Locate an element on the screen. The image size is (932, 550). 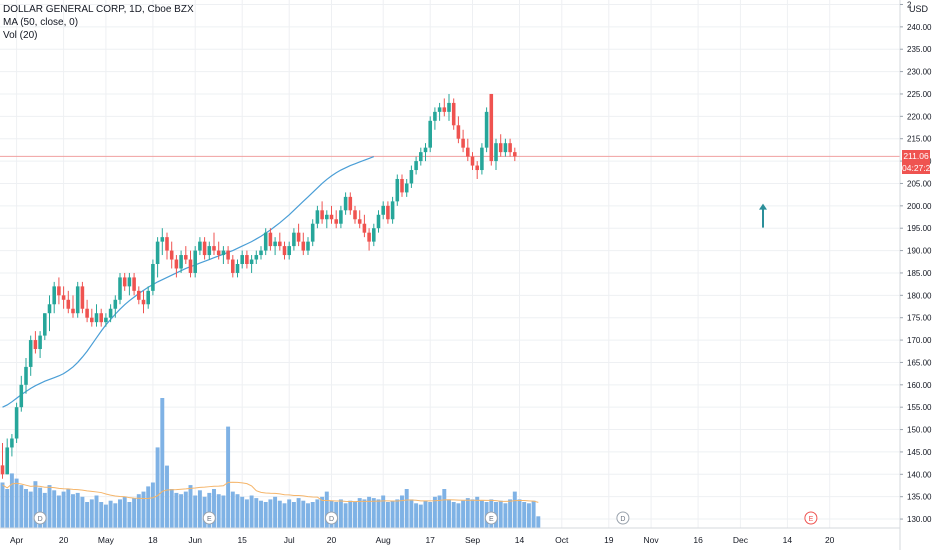
annotations is located at coordinates (763, 215).